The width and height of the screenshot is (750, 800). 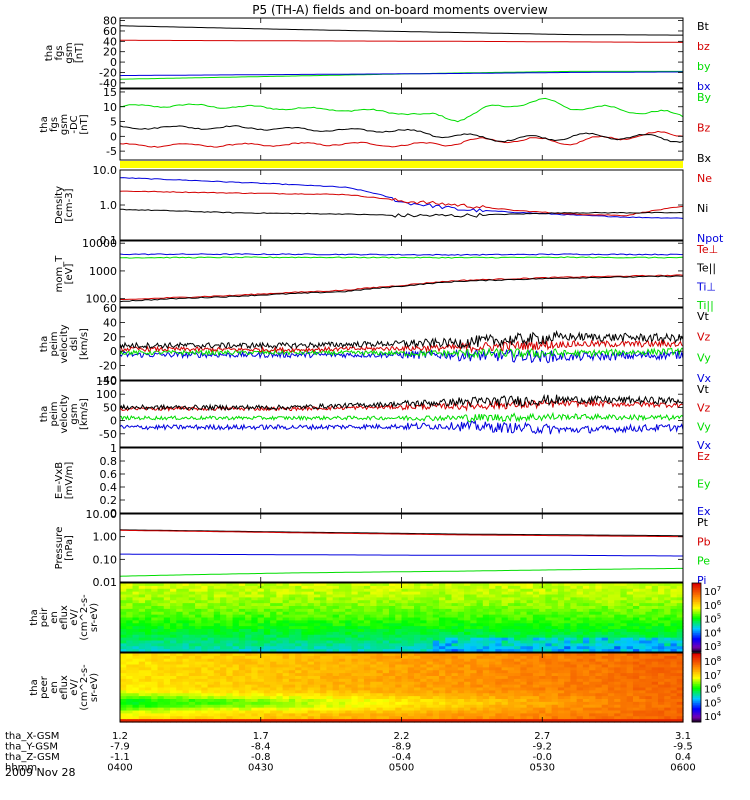 What do you see at coordinates (108, 366) in the screenshot?
I see `y-tick-label: -20` at bounding box center [108, 366].